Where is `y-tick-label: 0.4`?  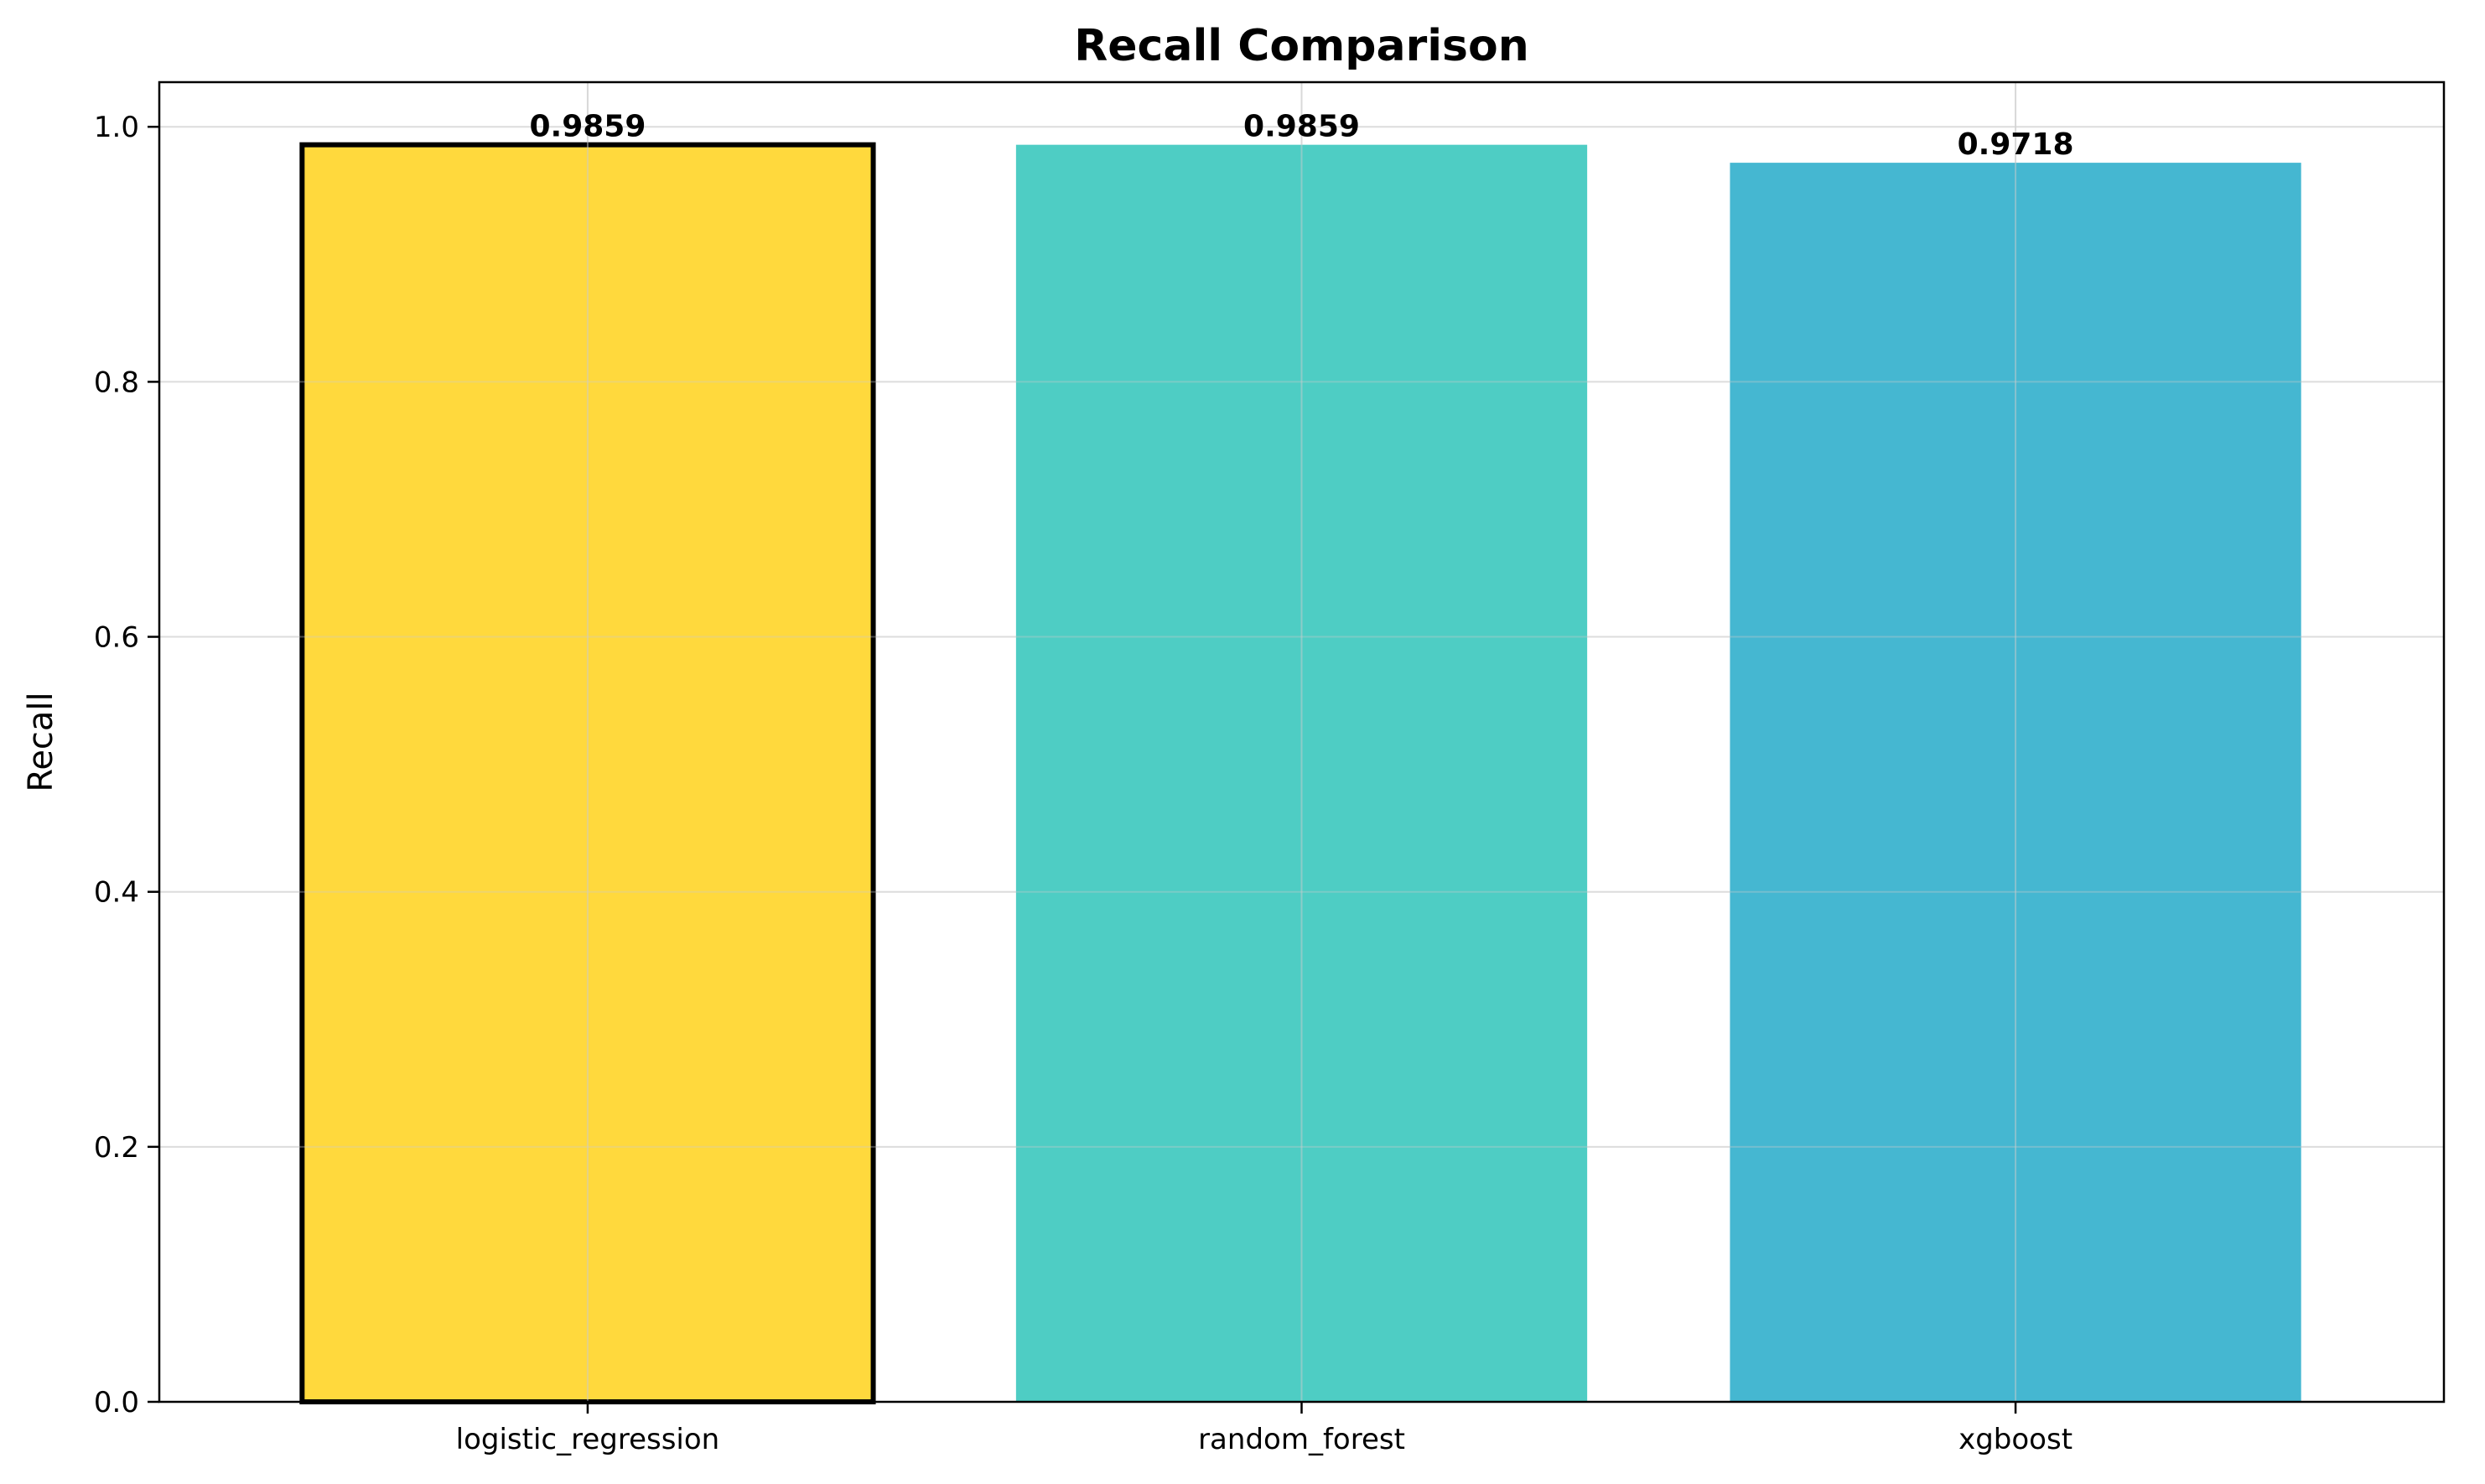
y-tick-label: 0.4 is located at coordinates (117, 893).